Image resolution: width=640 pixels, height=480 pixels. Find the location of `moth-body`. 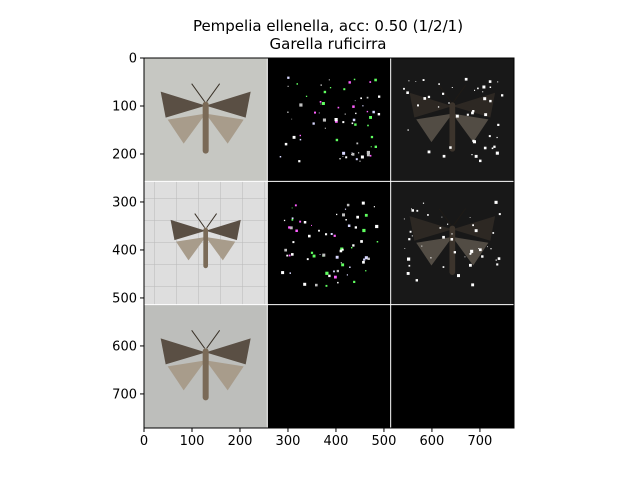

moth-body is located at coordinates (206, 128).